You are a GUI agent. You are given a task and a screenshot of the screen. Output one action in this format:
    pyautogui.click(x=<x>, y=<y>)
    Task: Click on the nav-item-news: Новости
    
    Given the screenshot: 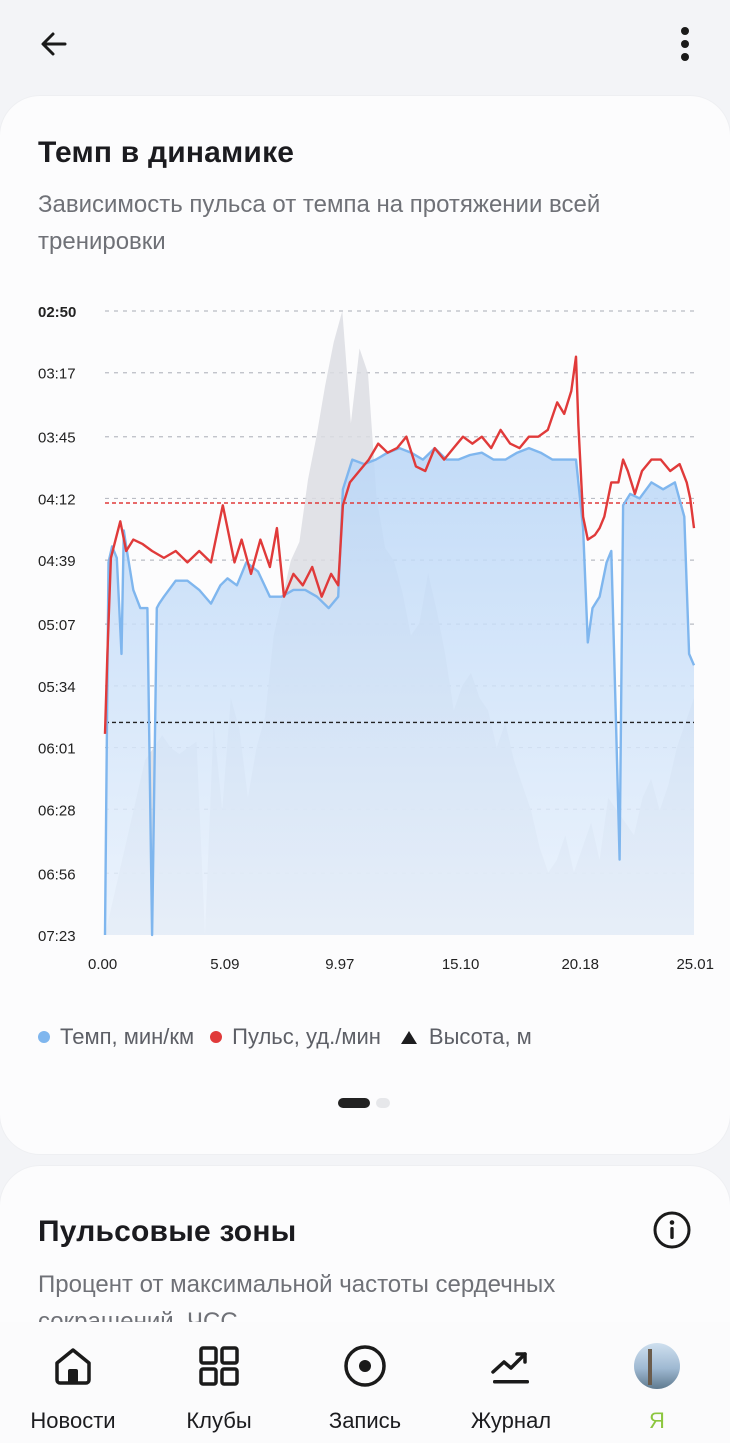 What is the action you would take?
    pyautogui.click(x=73, y=1382)
    